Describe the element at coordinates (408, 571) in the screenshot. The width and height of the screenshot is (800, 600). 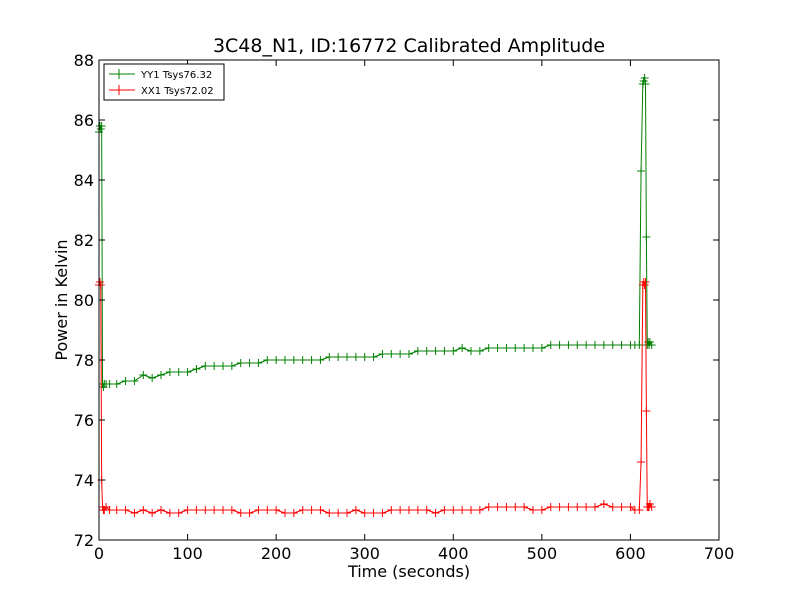
I see `x-axis-title: Time (seconds)` at that location.